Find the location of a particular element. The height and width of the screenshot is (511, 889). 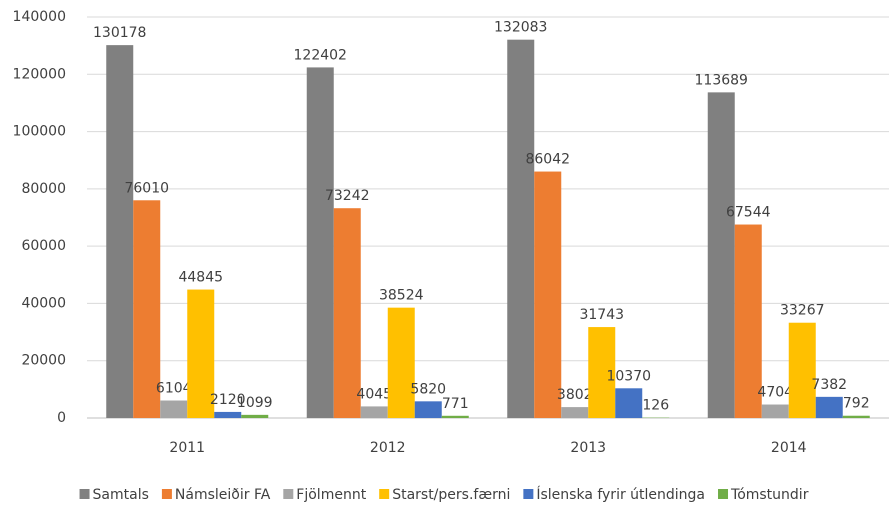

data-label: 122402 is located at coordinates (320, 55).